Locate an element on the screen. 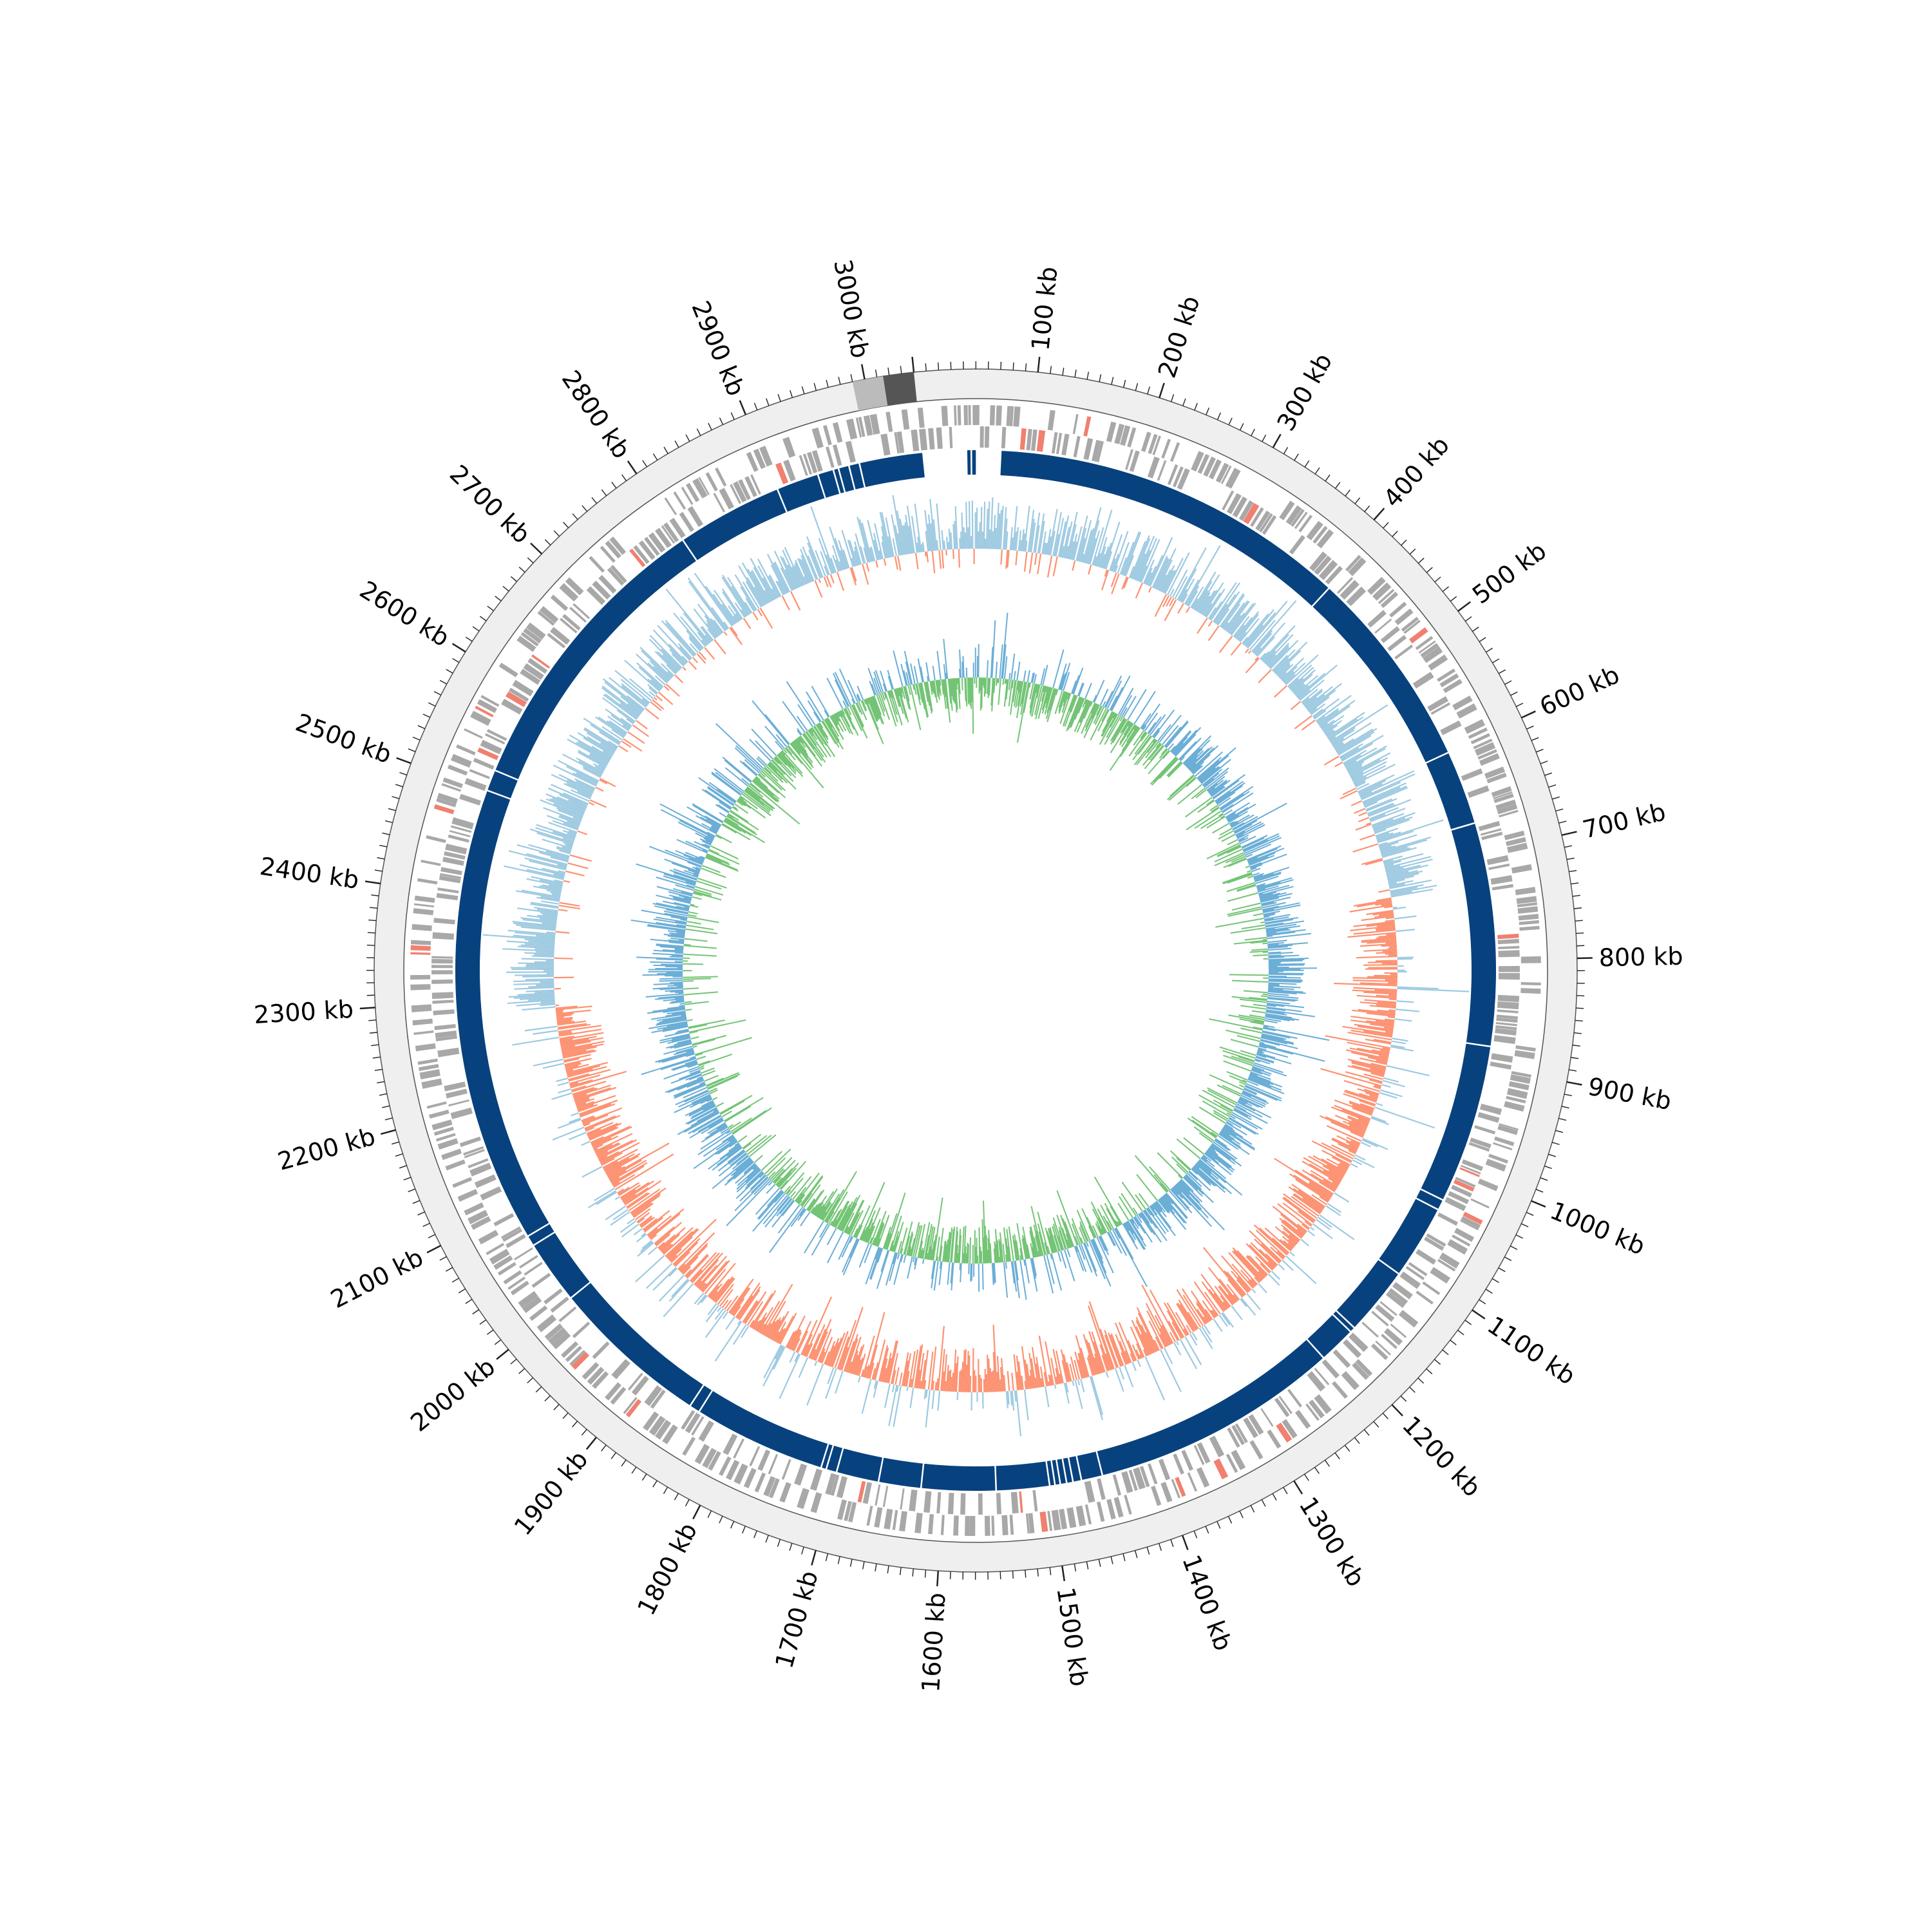  synteny-block is located at coordinates (1473, 935).